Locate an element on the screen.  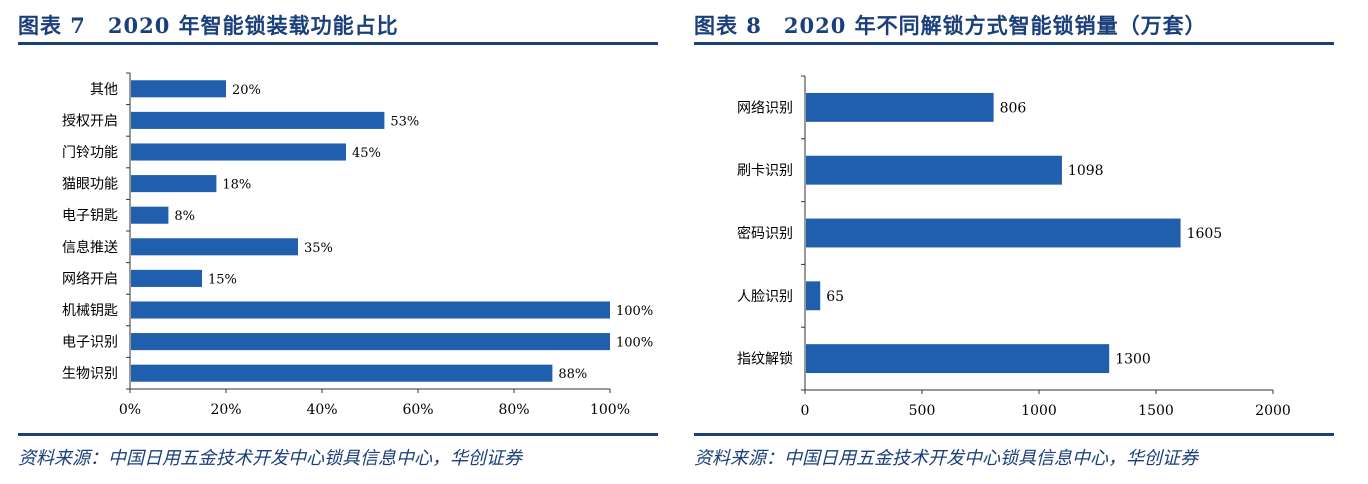
x-tick-label: 100% is located at coordinates (610, 410).